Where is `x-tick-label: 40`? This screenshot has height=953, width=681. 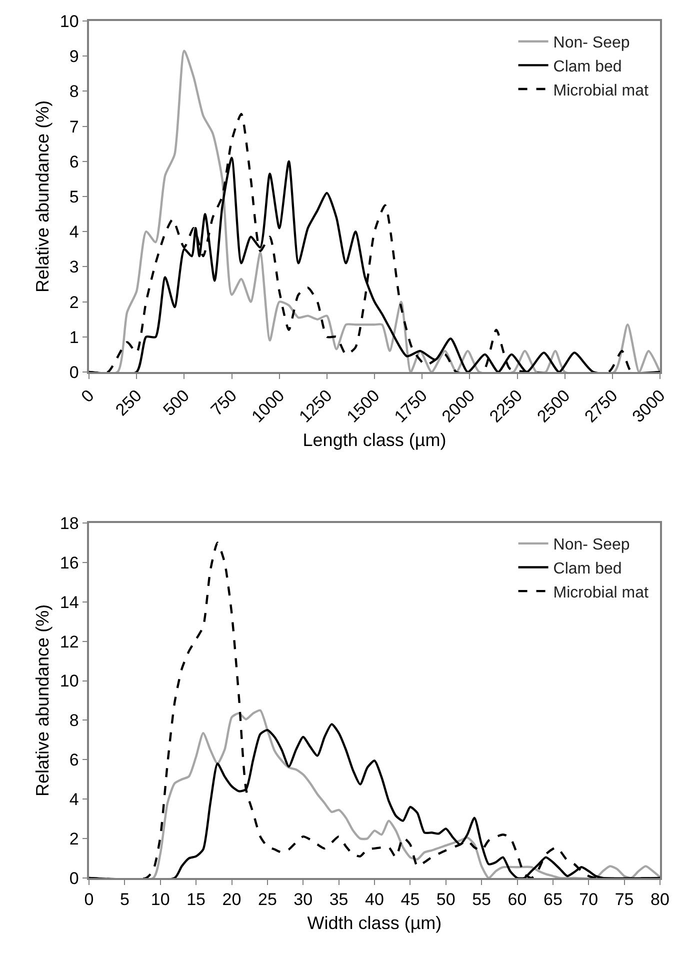 x-tick-label: 40 is located at coordinates (374, 900).